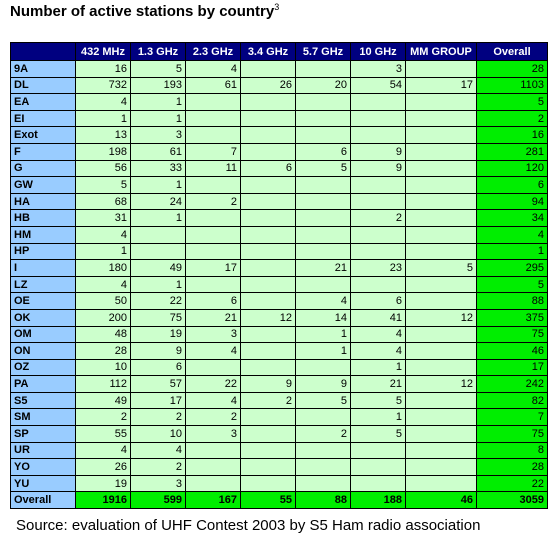 The width and height of the screenshot is (551, 547). I want to click on cell: 1916, so click(103, 500).